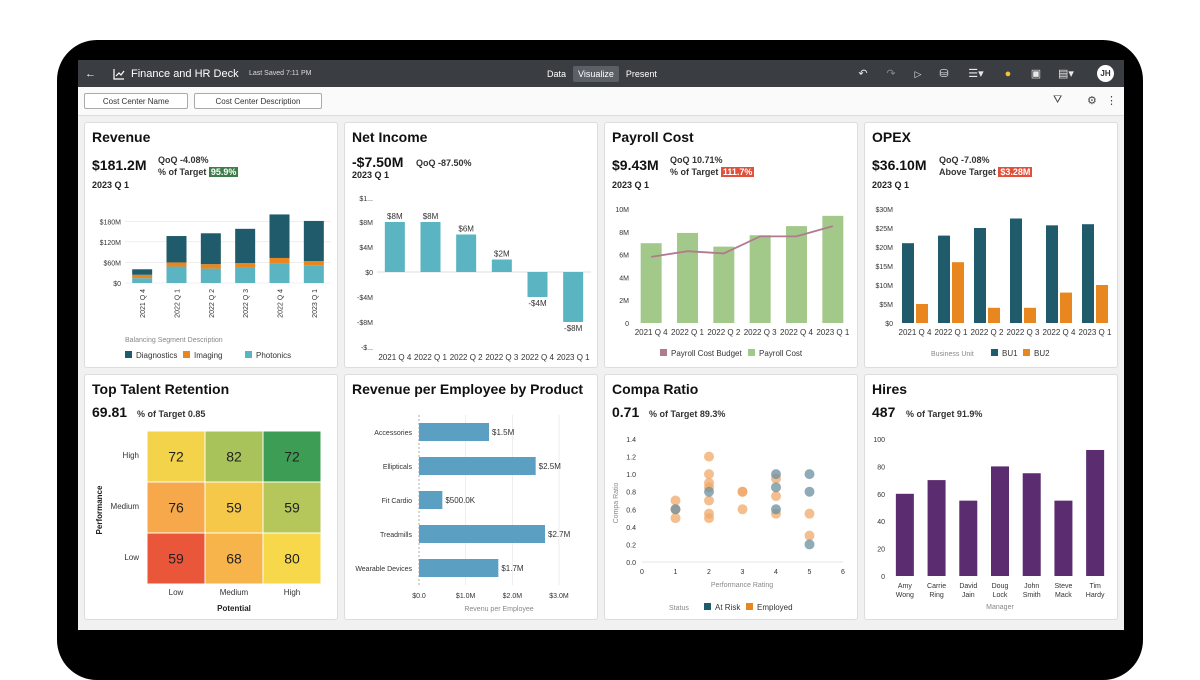 Image resolution: width=1200 pixels, height=680 pixels. I want to click on target-value: 91.9%, so click(969, 414).